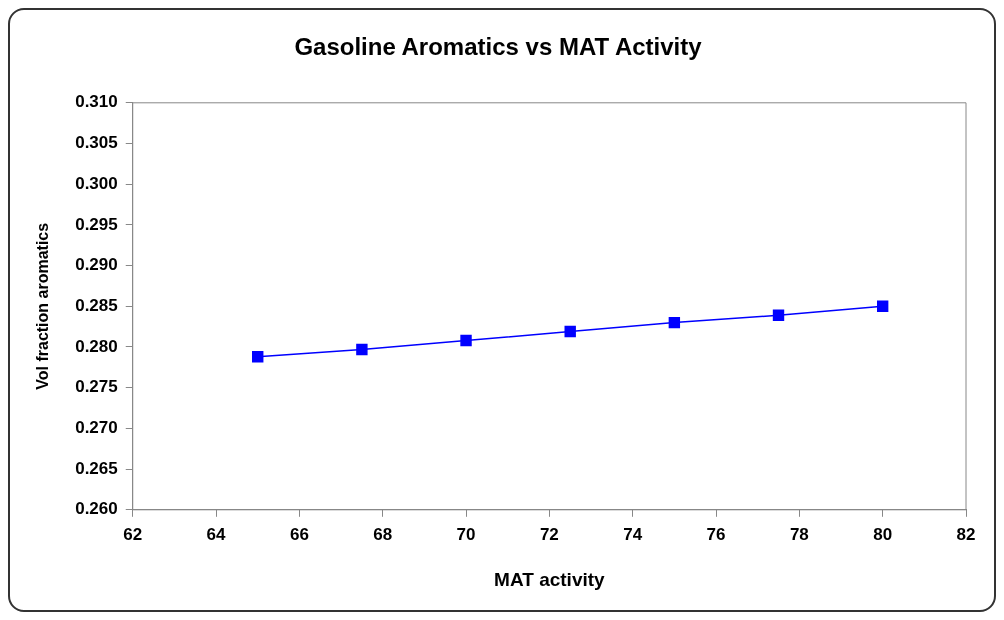  I want to click on y-tick-label: 0.260, so click(96, 509).